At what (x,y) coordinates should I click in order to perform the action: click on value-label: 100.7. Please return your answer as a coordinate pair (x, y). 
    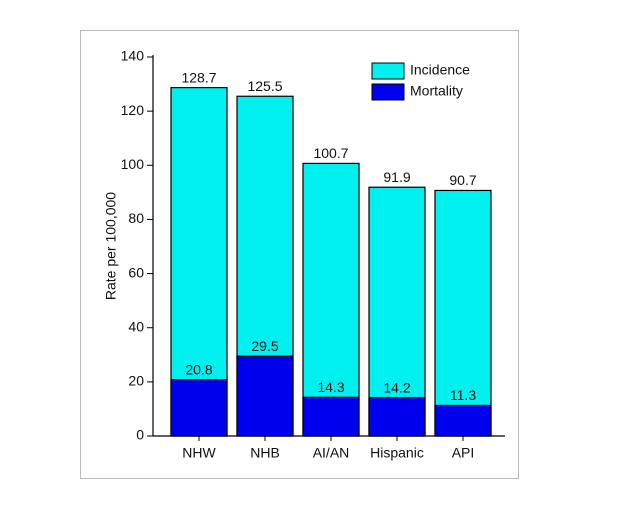
    Looking at the image, I should click on (330, 153).